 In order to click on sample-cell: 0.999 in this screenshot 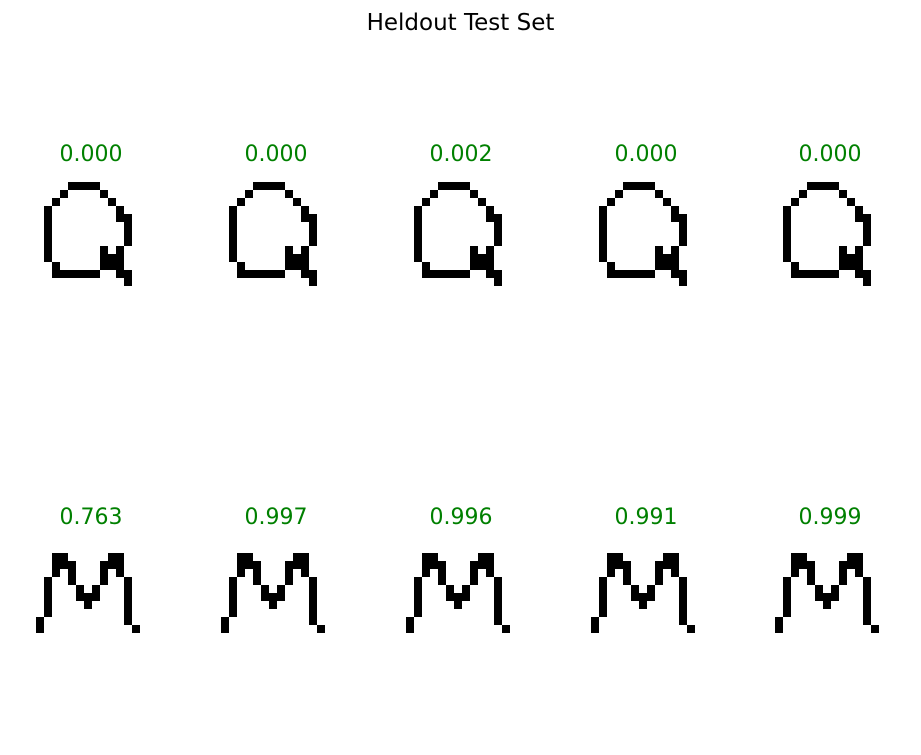, I will do `click(829, 630)`.